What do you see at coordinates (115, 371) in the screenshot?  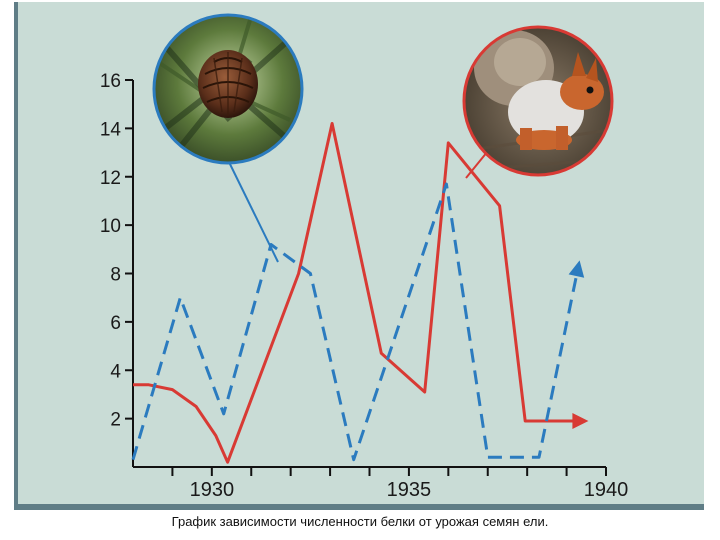 I see `y-tick-label: 4` at bounding box center [115, 371].